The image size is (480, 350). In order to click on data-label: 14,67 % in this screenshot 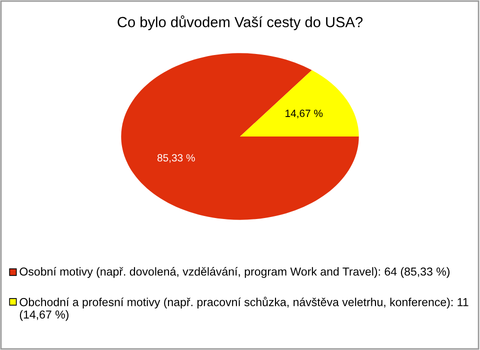, I will do `click(304, 114)`.